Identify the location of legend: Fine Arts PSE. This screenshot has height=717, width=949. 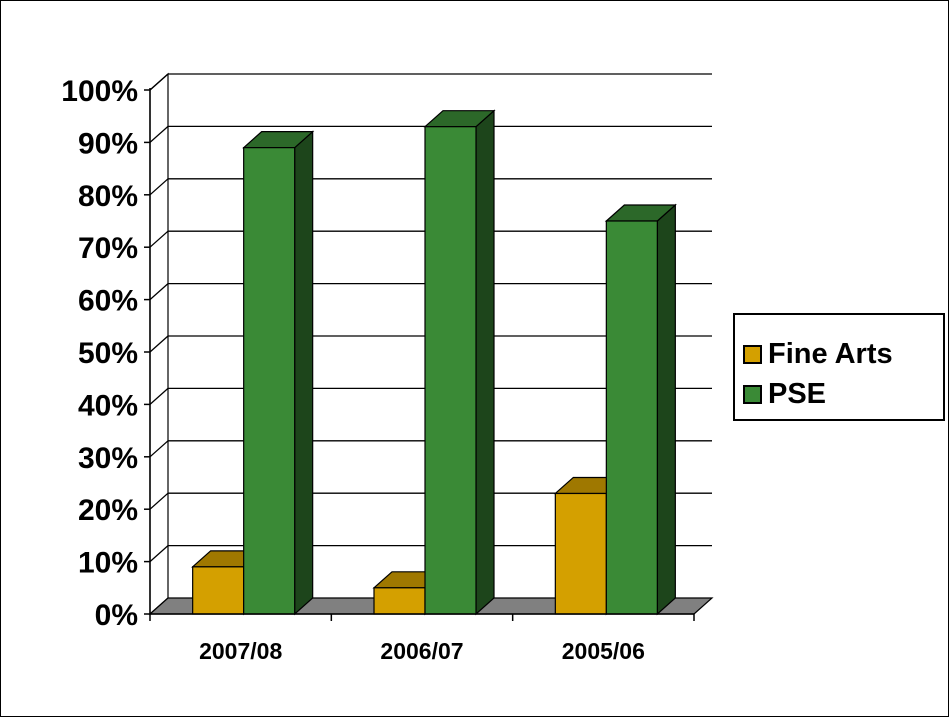
(839, 367).